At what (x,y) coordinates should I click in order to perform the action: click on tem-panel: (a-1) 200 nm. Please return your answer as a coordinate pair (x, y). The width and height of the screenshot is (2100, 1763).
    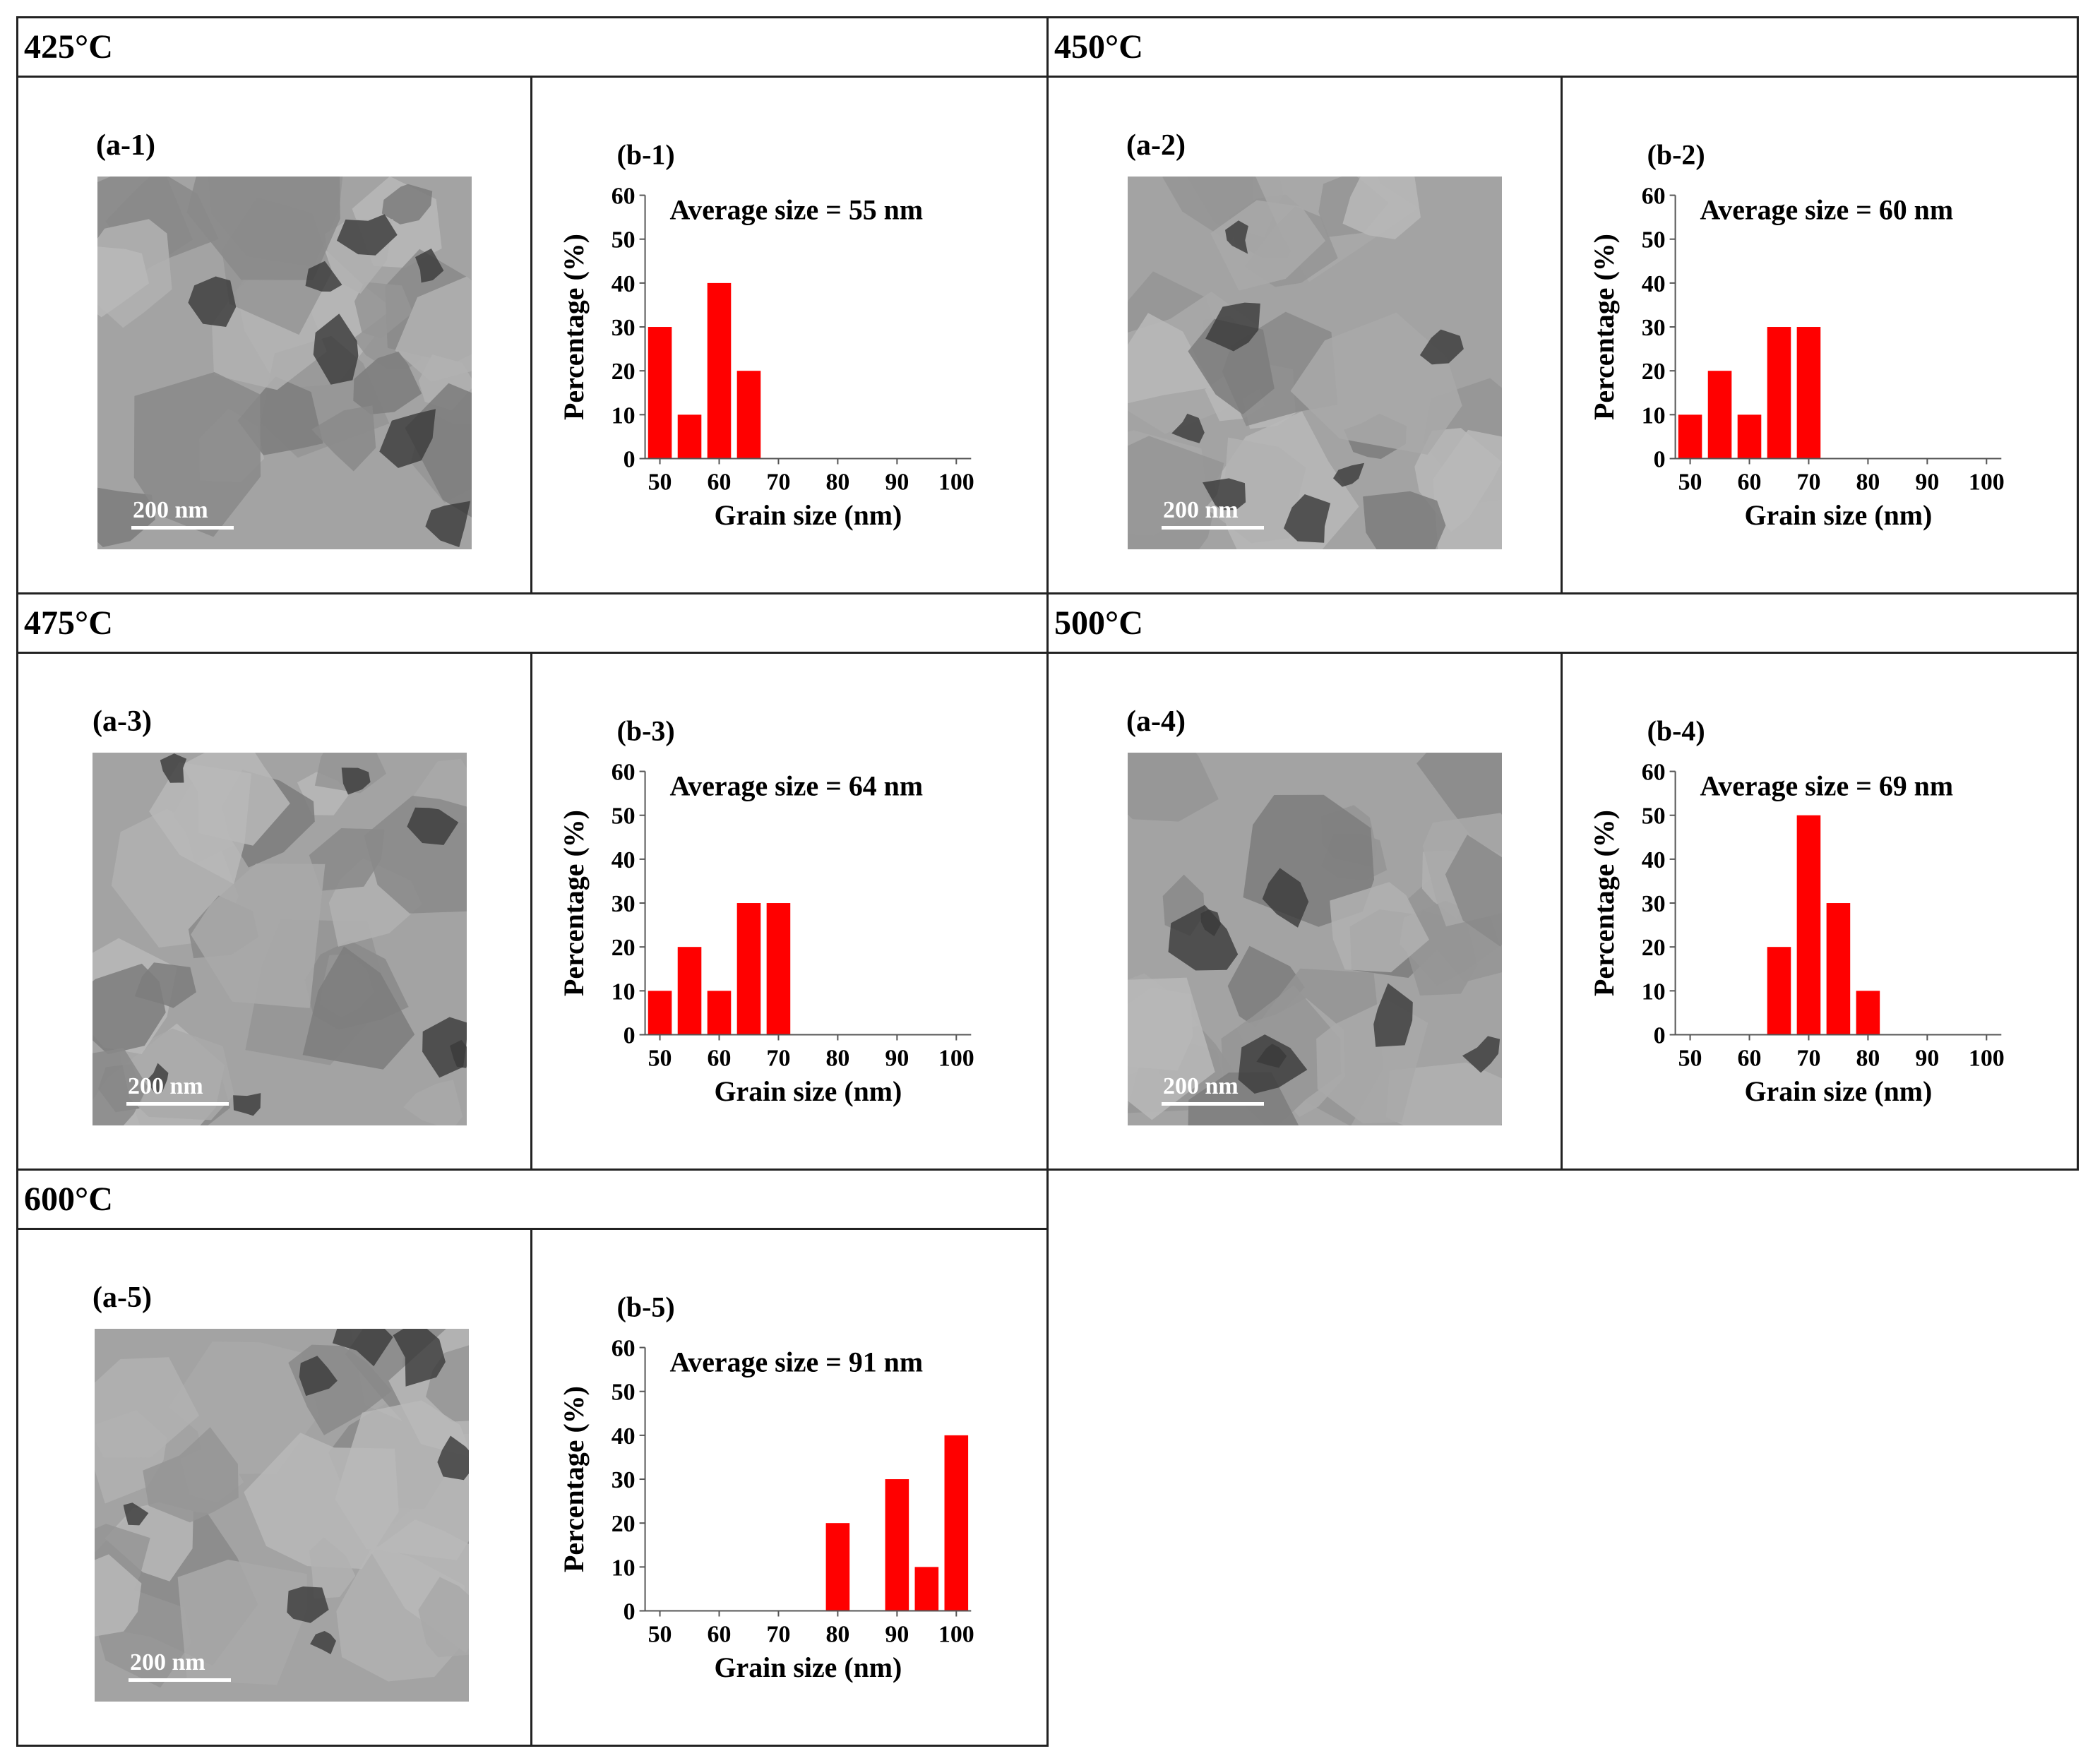
    Looking at the image, I should click on (275, 335).